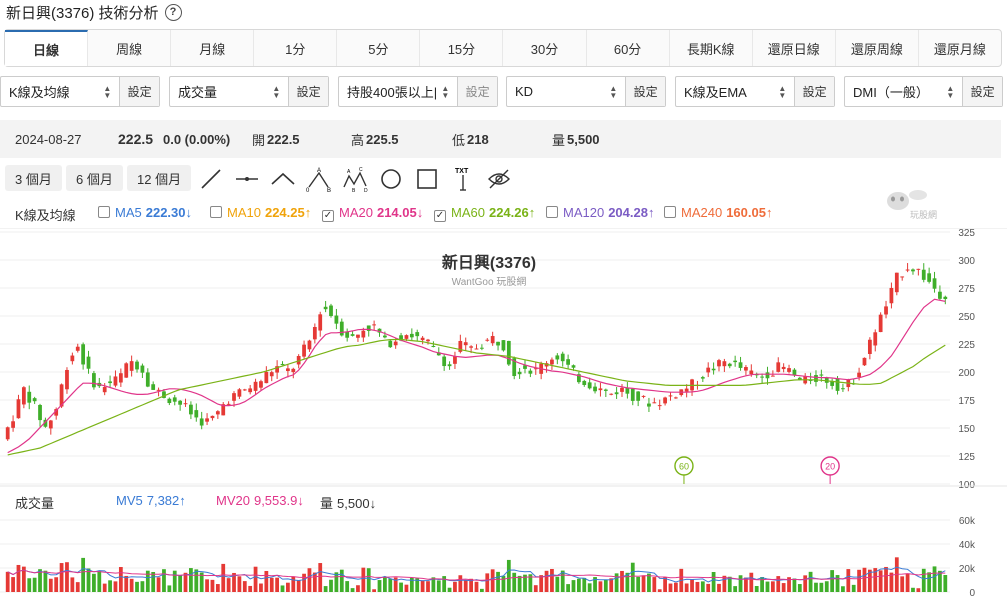 Image resolution: width=1007 pixels, height=605 pixels. I want to click on abc-pattern-icon: 0 A B, so click(319, 179).